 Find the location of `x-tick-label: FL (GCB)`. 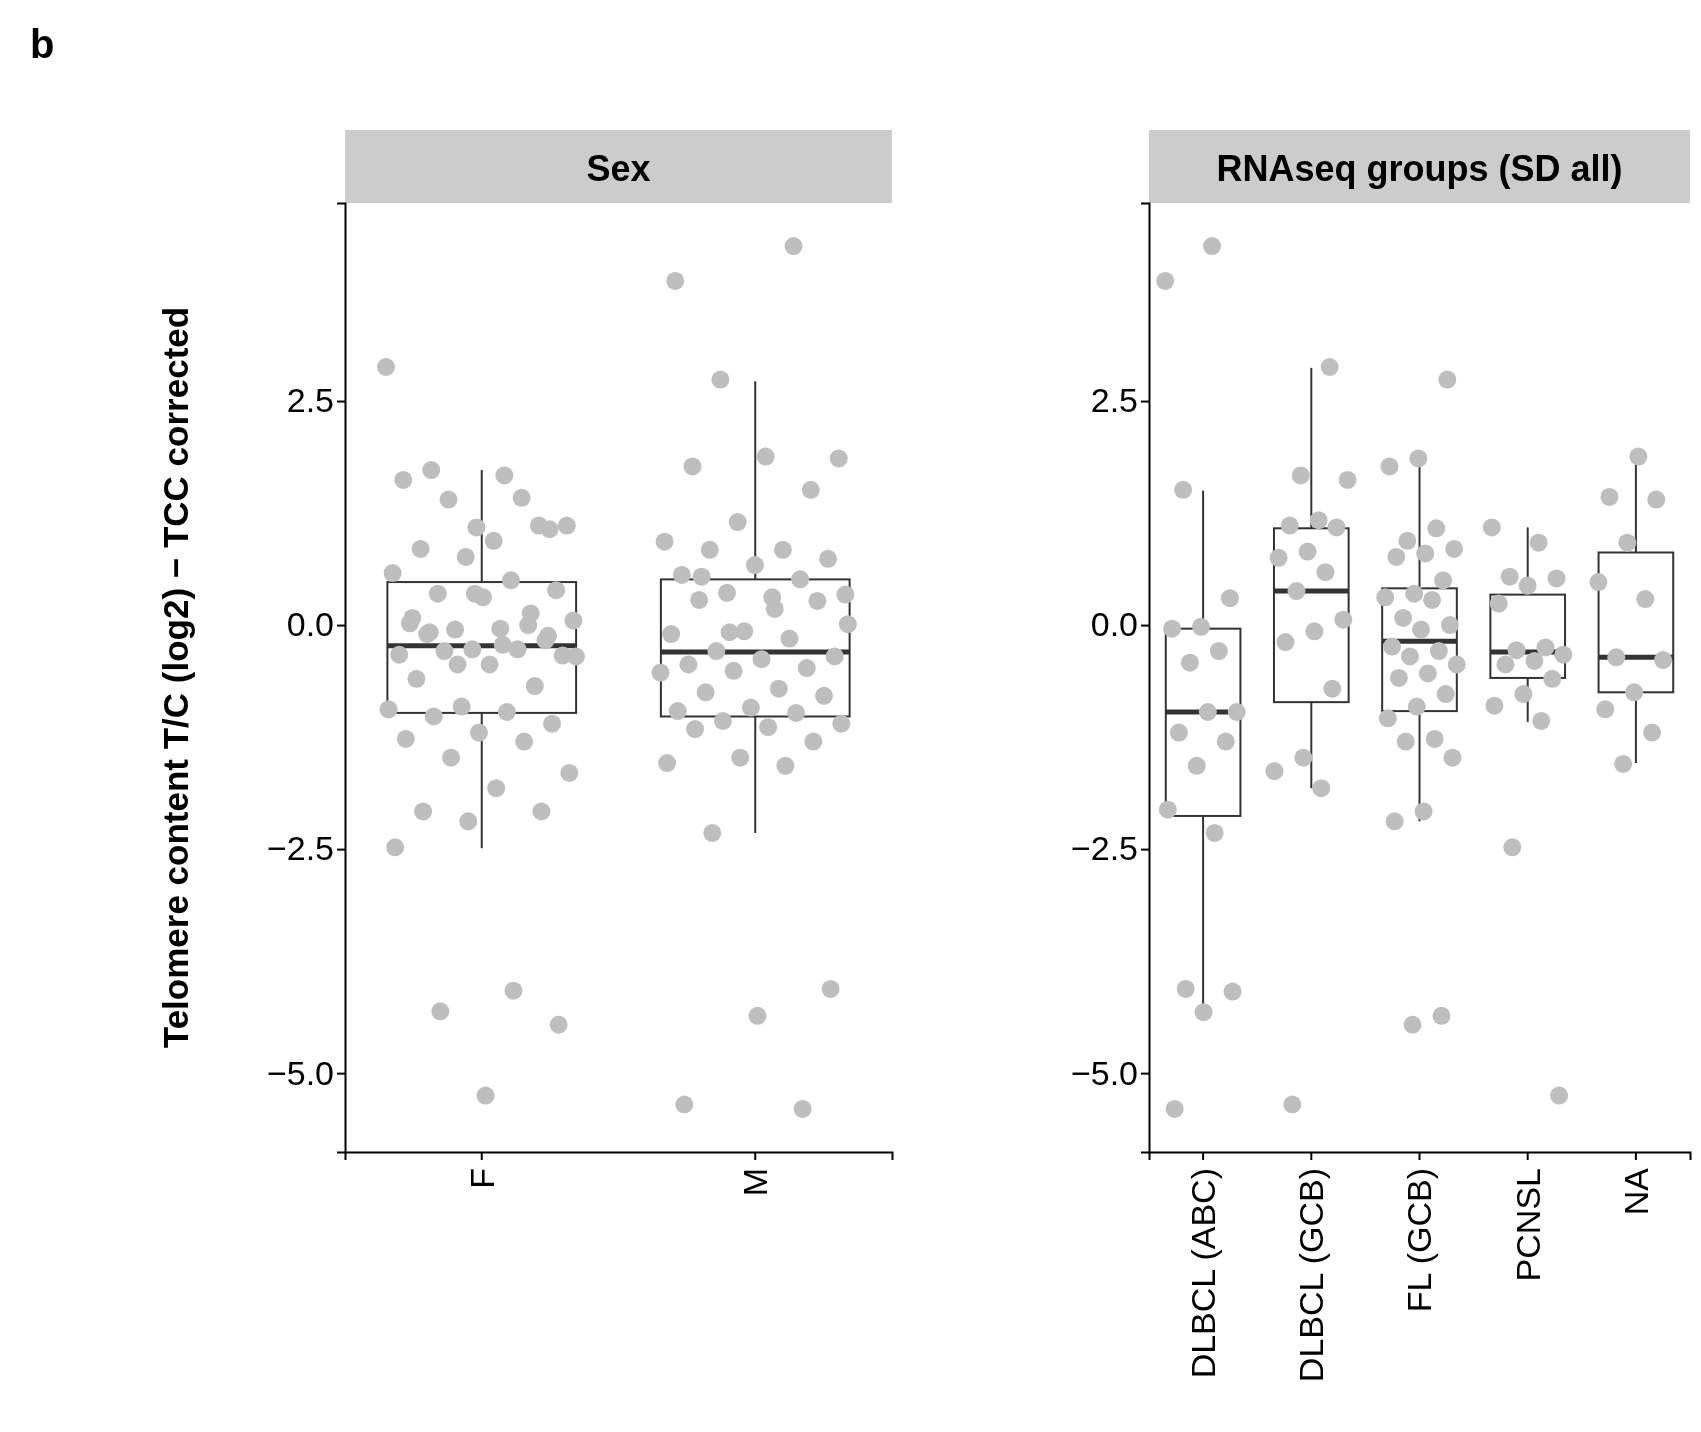

x-tick-label: FL (GCB) is located at coordinates (1419, 1240).